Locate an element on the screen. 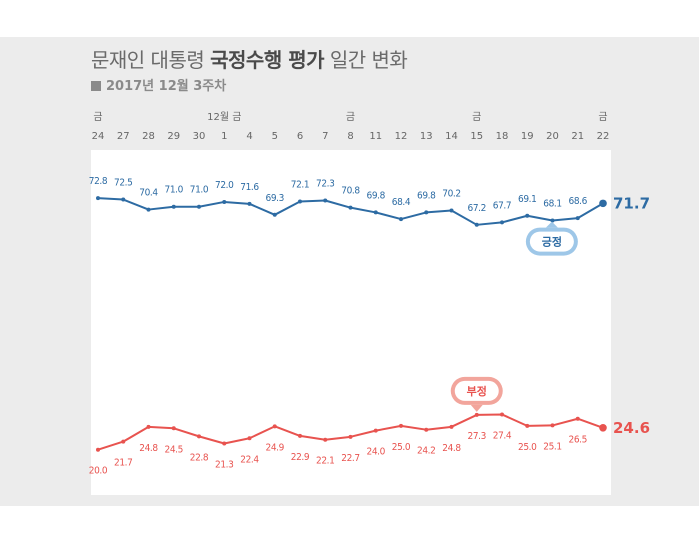 Image resolution: width=699 pixels, height=540 pixels. data-label: 27.3 is located at coordinates (477, 436).